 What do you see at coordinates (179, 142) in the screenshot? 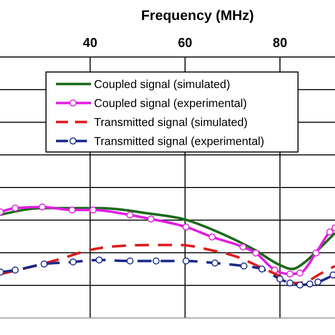
I see `legend-label: Transmitted signal (experimental)` at bounding box center [179, 142].